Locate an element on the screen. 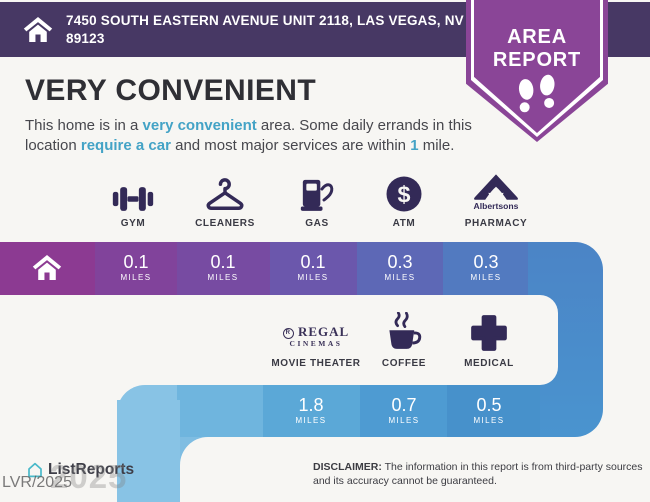 The width and height of the screenshot is (650, 502). service-atm: $ ATM is located at coordinates (404, 199).